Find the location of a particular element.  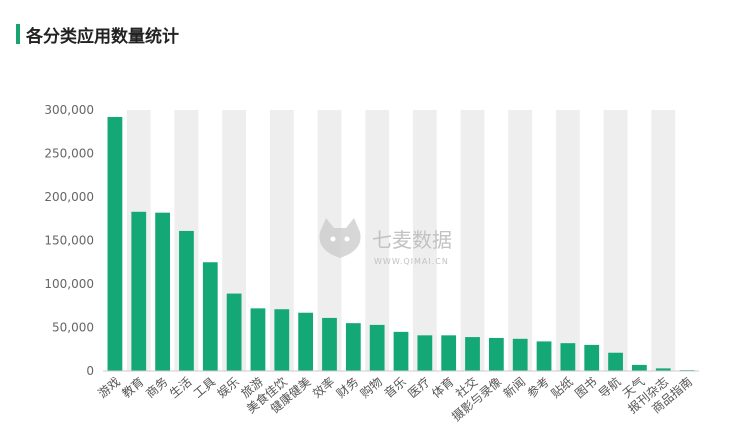

bar-参考 is located at coordinates (544, 356).